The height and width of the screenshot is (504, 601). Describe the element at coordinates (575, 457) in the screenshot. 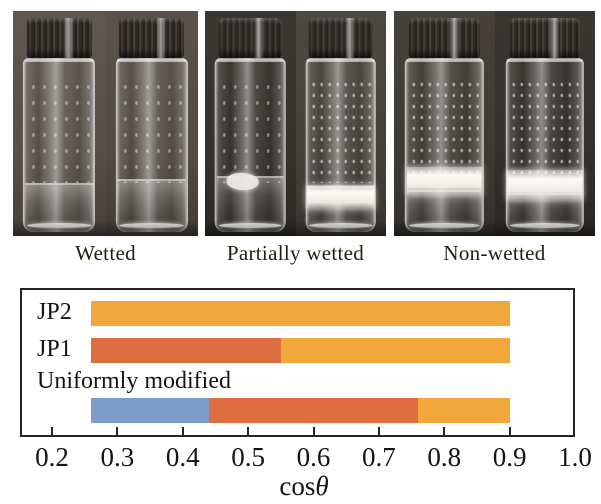

I see `x-axis-tick-label: 1.0` at that location.